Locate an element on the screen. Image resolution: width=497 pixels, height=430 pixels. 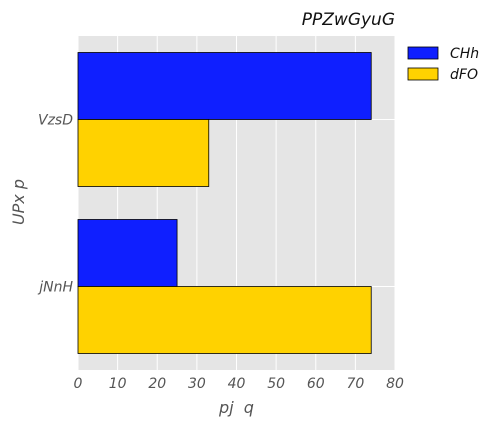
x-tick-label: 40 is located at coordinates (237, 384).